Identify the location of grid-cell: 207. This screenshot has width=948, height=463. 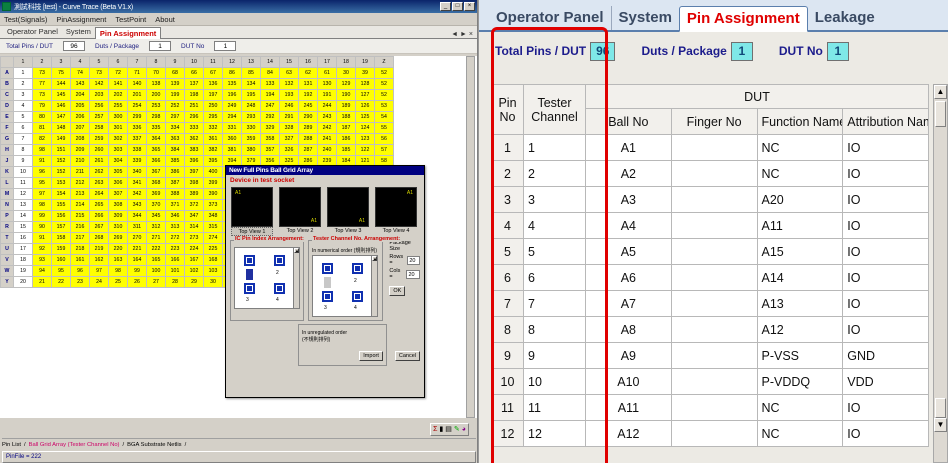
(80, 128).